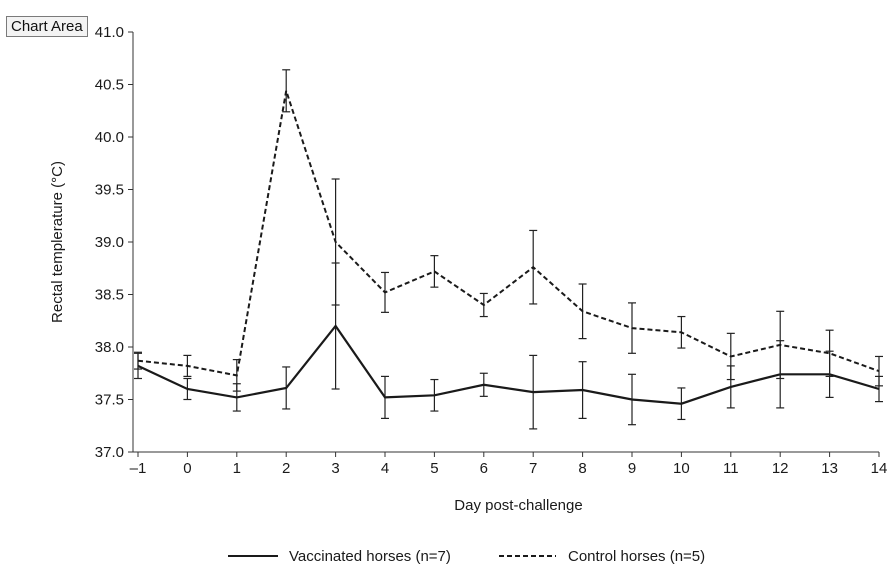 The height and width of the screenshot is (567, 890). What do you see at coordinates (237, 468) in the screenshot?
I see `x-tick-label: 1` at bounding box center [237, 468].